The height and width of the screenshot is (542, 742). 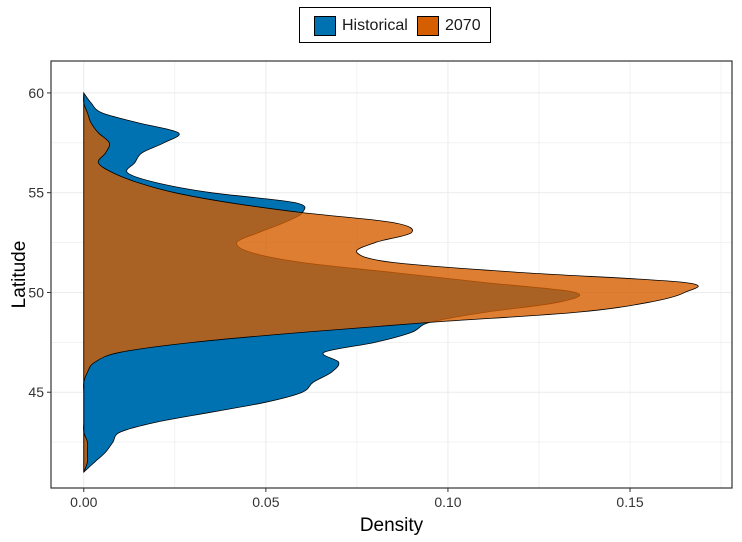 What do you see at coordinates (36, 193) in the screenshot?
I see `y-tick-label: 55` at bounding box center [36, 193].